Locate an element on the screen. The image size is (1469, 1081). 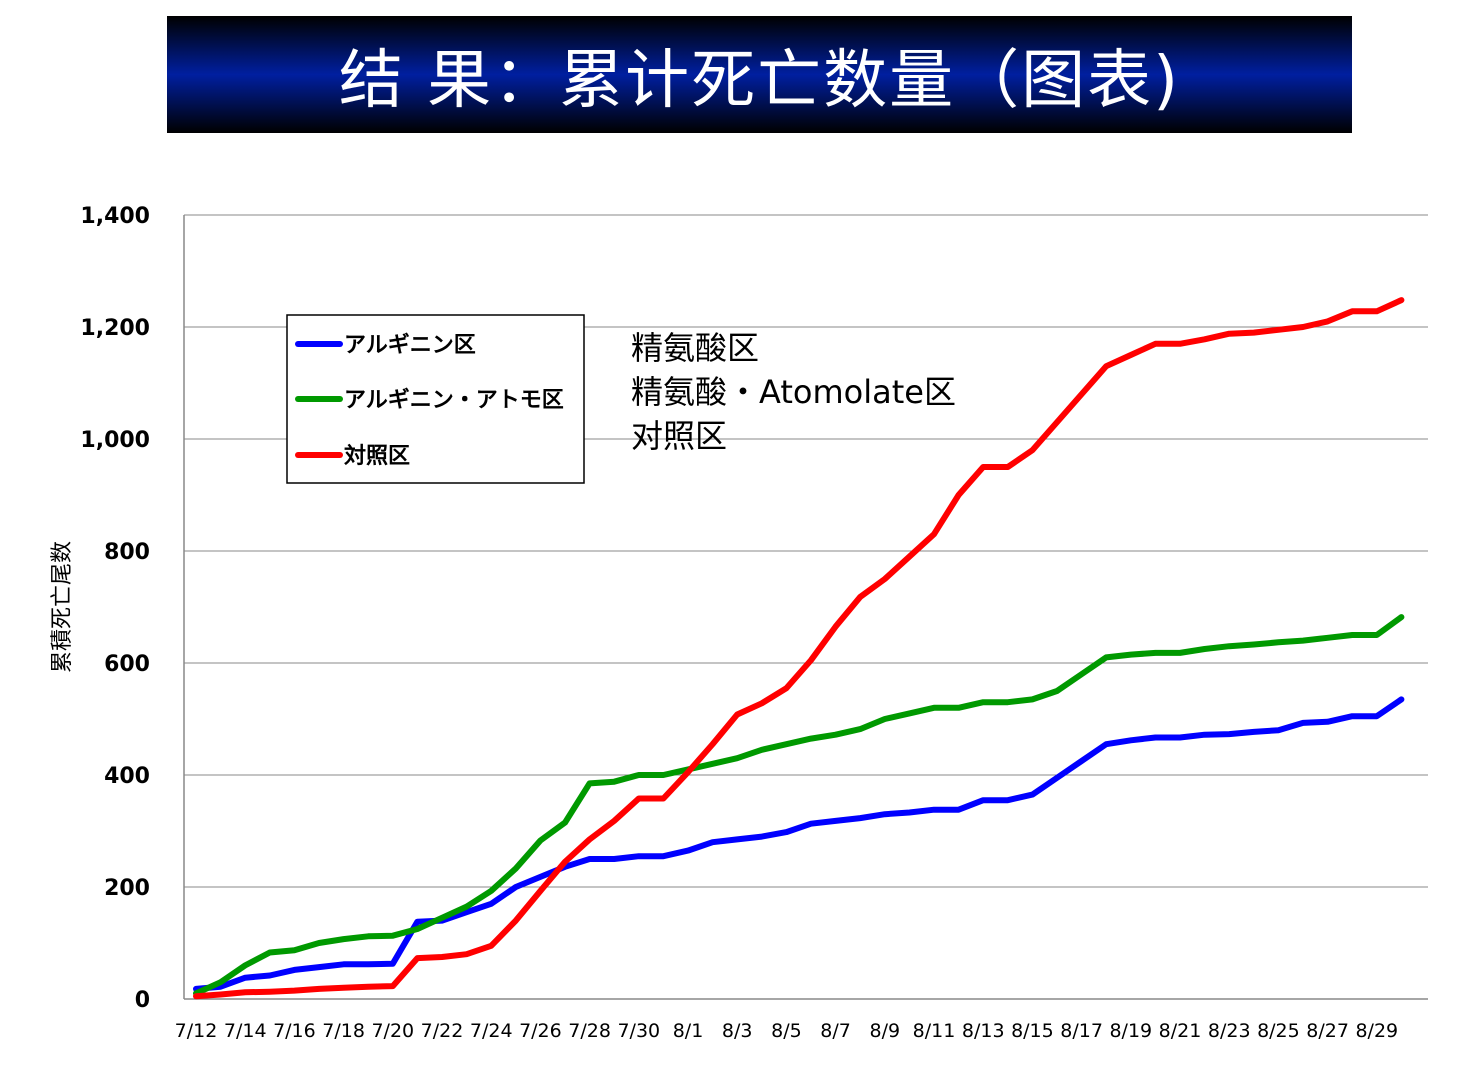
x-tick-label: 7/12 is located at coordinates (196, 1031).